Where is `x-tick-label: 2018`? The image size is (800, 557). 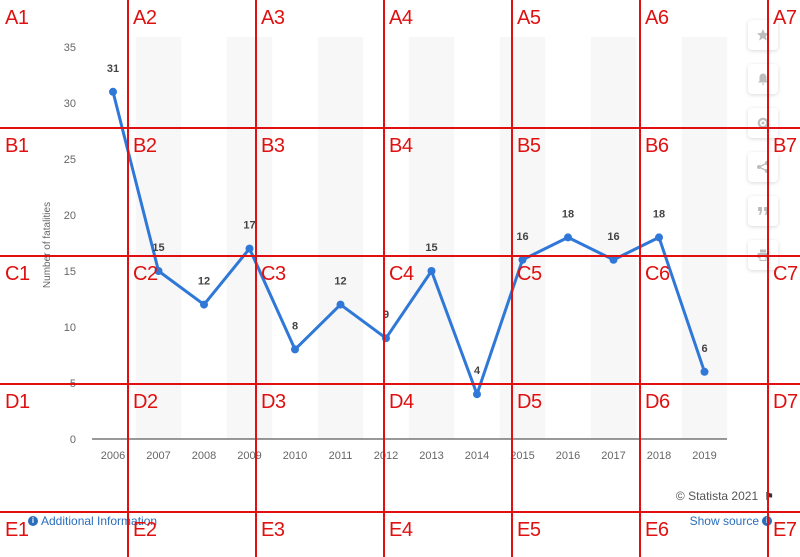 x-tick-label: 2018 is located at coordinates (659, 456).